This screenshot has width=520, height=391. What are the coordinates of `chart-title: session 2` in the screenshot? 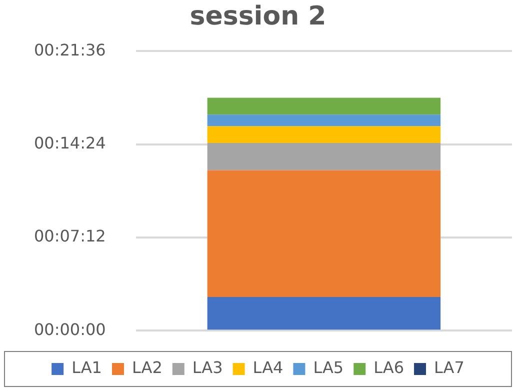 It's located at (258, 16).